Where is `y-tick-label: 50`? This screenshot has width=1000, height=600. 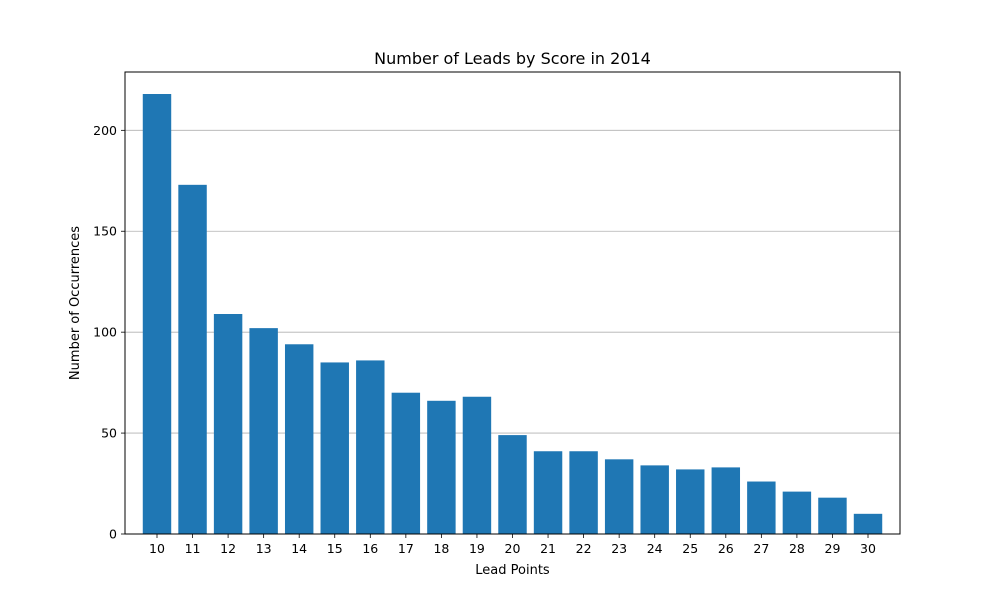
y-tick-label: 50 is located at coordinates (109, 433).